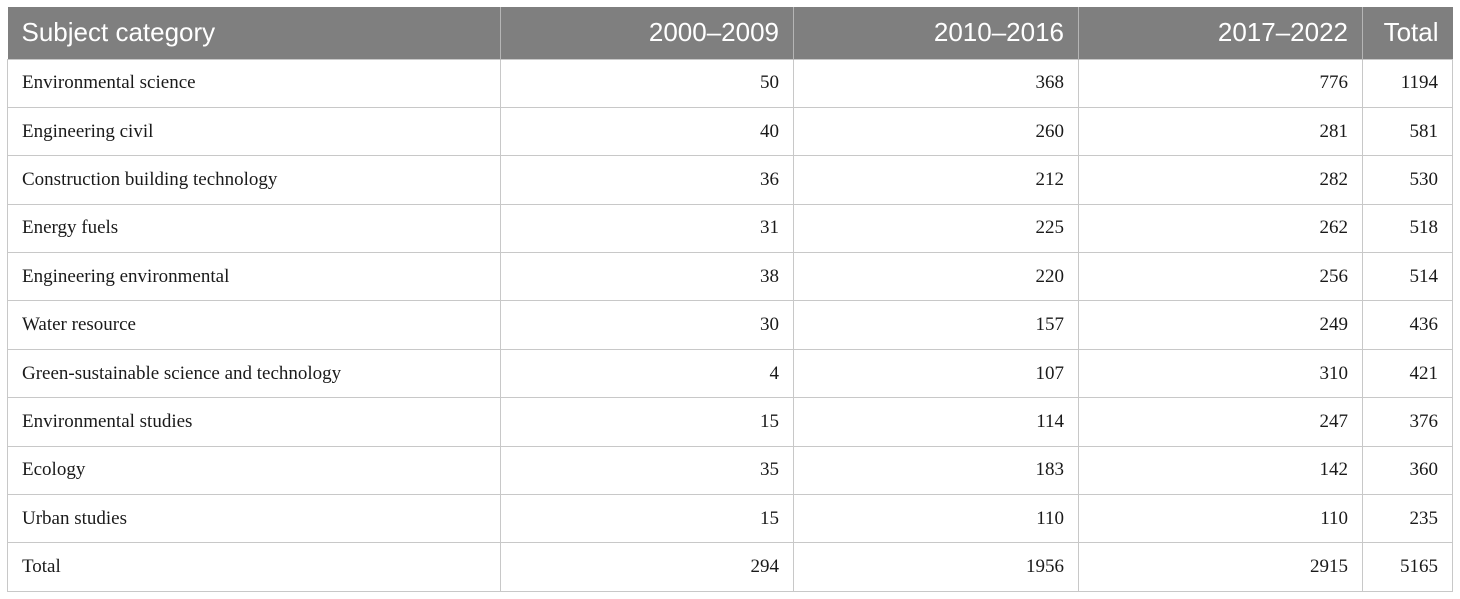  I want to click on row-label-cell: Ecology, so click(254, 470).